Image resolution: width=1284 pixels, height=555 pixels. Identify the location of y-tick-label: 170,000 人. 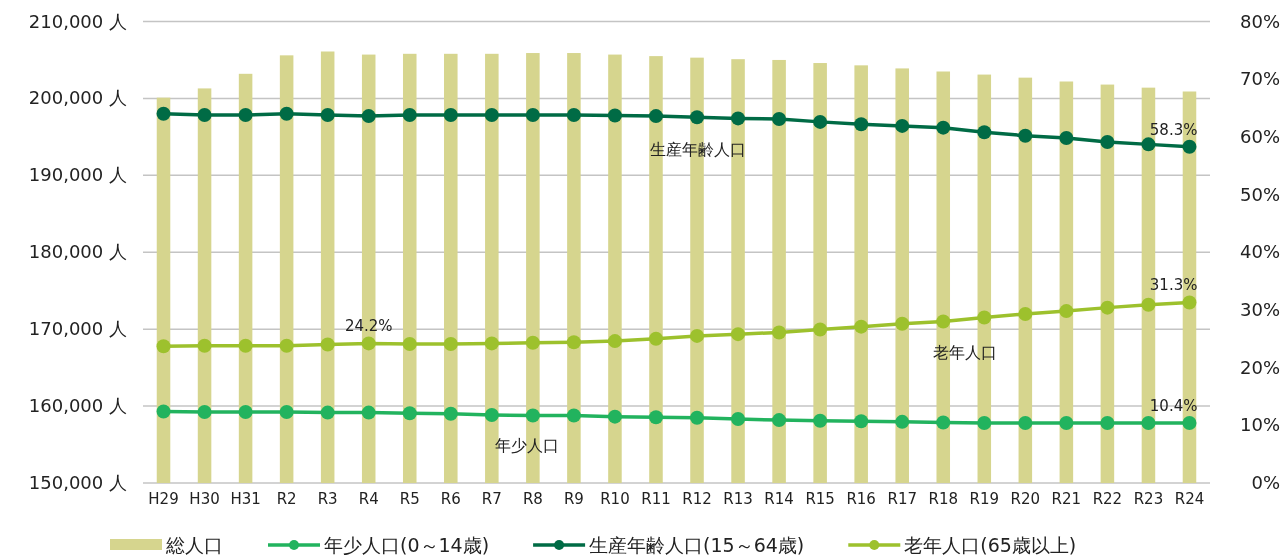
(77, 329).